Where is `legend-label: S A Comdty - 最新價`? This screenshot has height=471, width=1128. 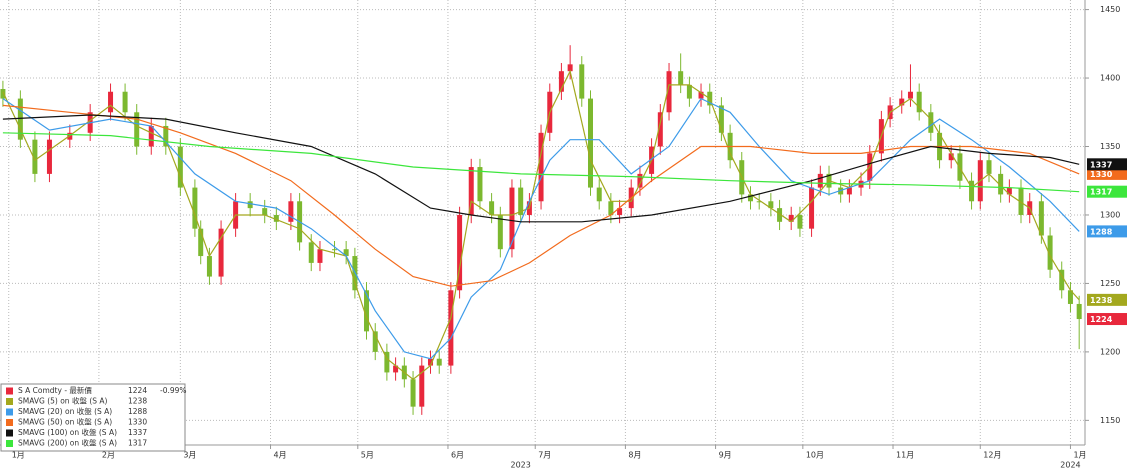 legend-label: S A Comdty - 最新價 is located at coordinates (55, 390).